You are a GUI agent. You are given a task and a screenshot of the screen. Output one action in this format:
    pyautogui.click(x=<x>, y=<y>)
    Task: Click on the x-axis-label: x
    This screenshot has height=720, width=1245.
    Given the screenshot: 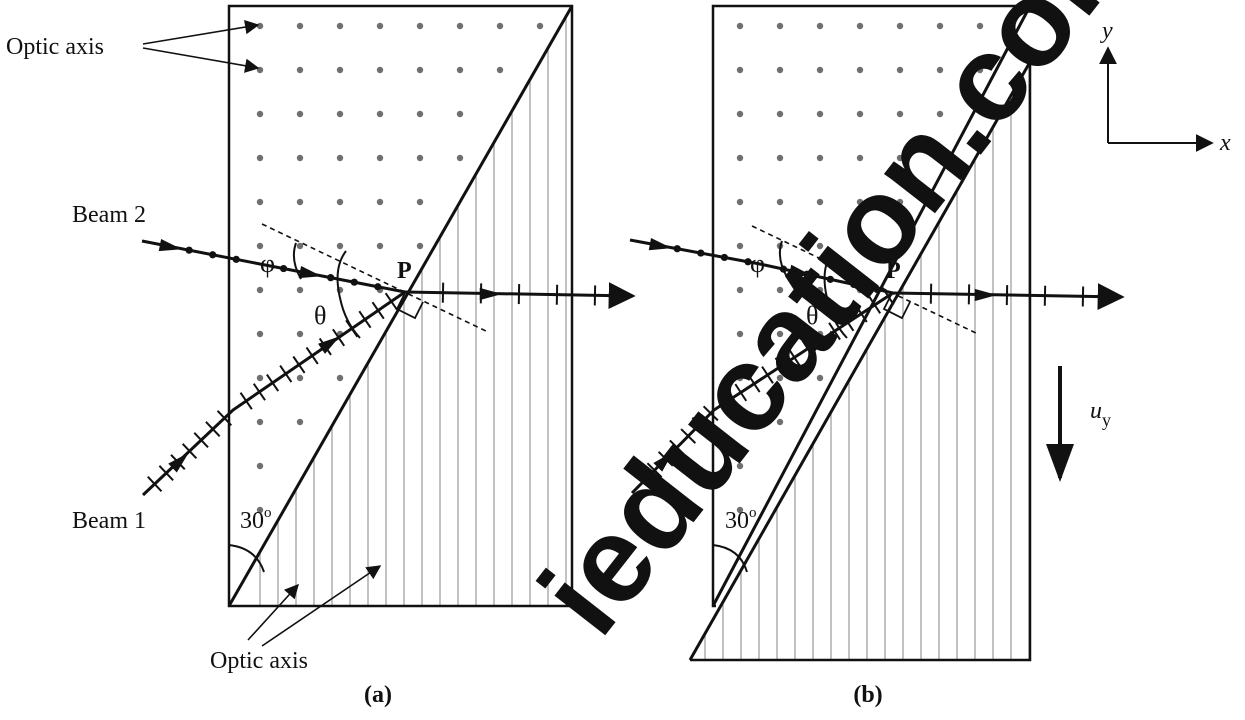 What is the action you would take?
    pyautogui.click(x=1225, y=143)
    